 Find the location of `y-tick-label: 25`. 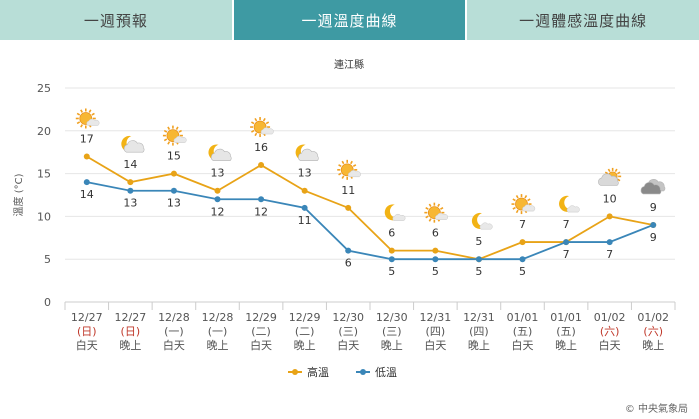

y-tick-label: 25 is located at coordinates (44, 88).